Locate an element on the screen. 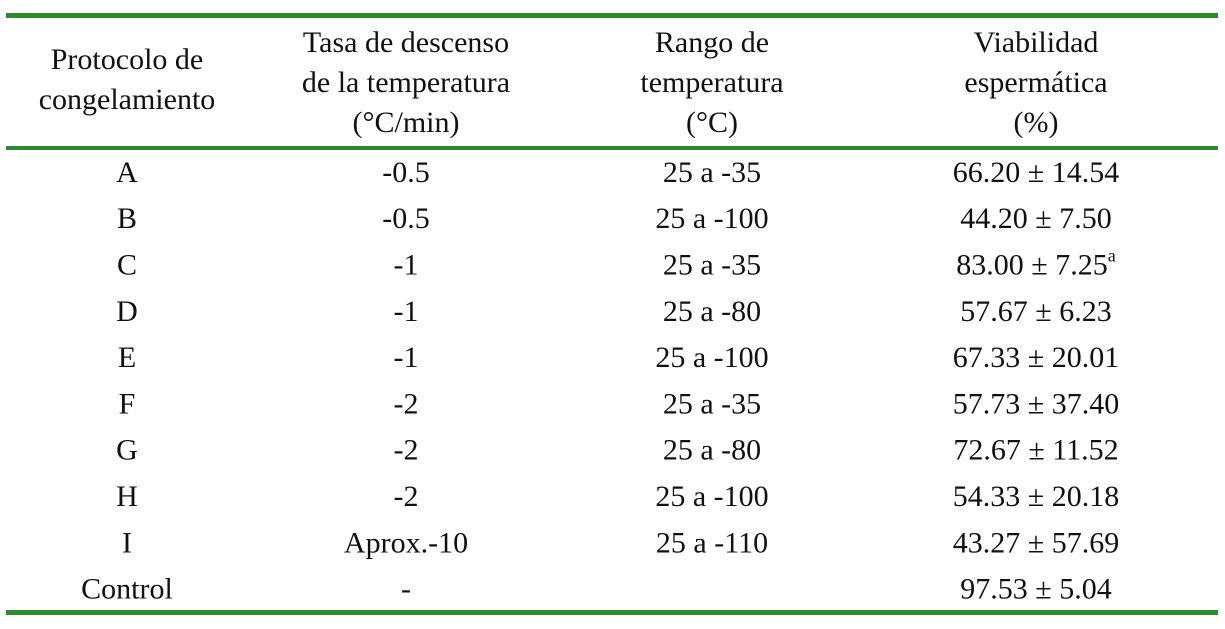  header-cell: Viabilidad is located at coordinates (1036, 42).